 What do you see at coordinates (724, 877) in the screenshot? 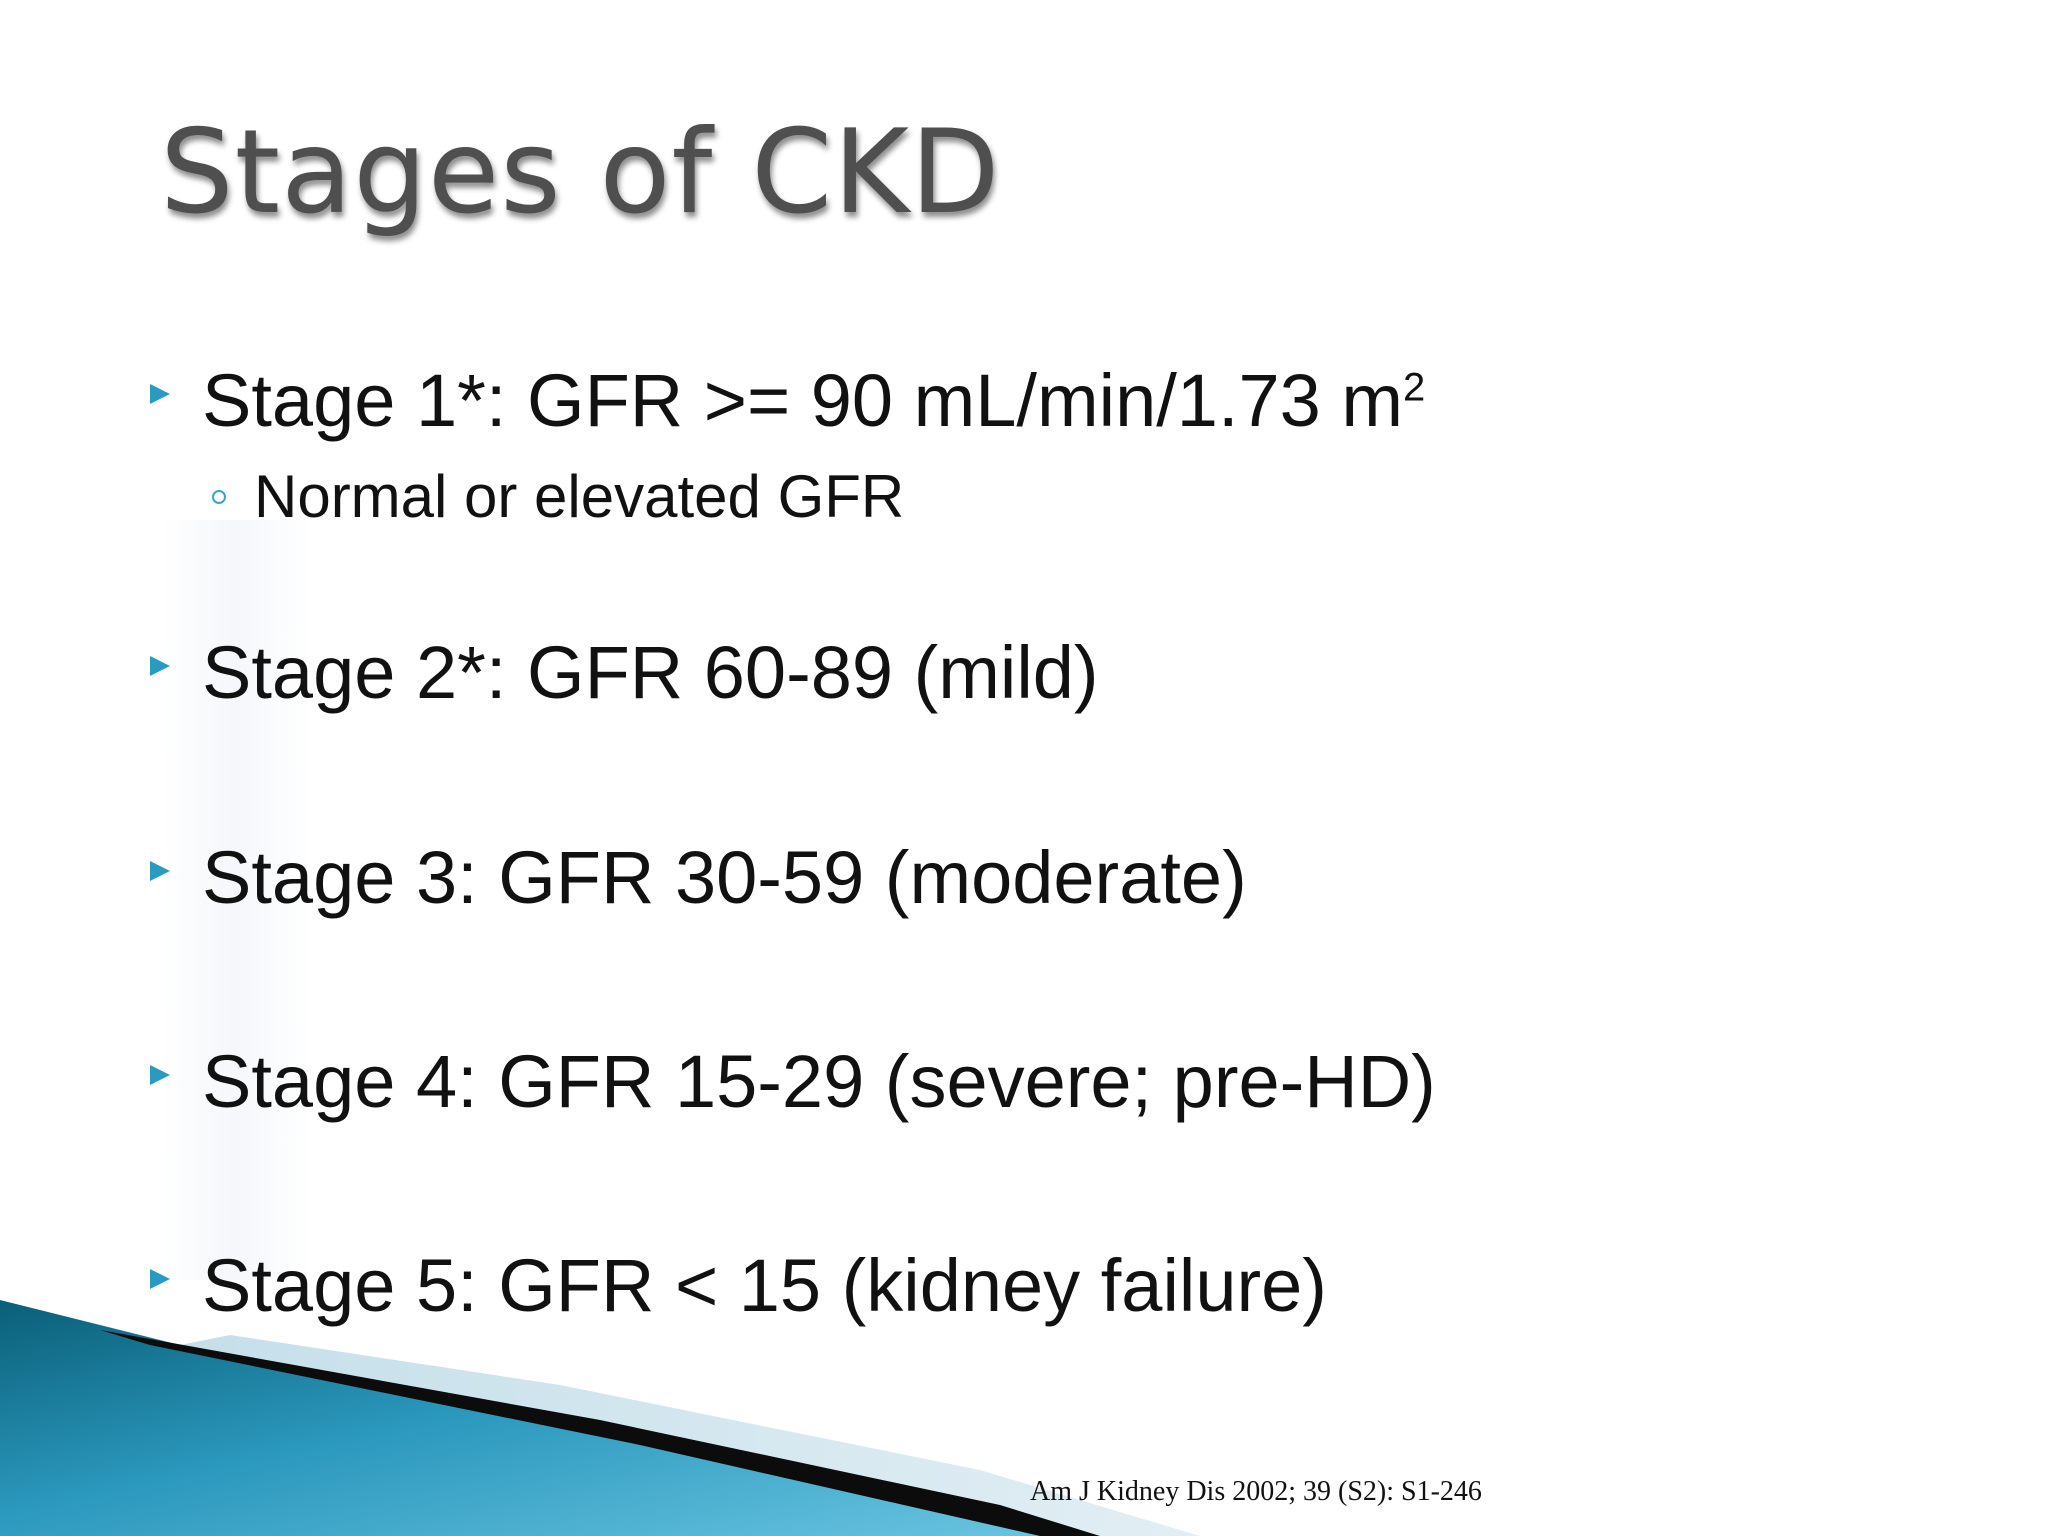
I see `bullet-text: Stage 3: GFR 30-59 (moderate)` at bounding box center [724, 877].